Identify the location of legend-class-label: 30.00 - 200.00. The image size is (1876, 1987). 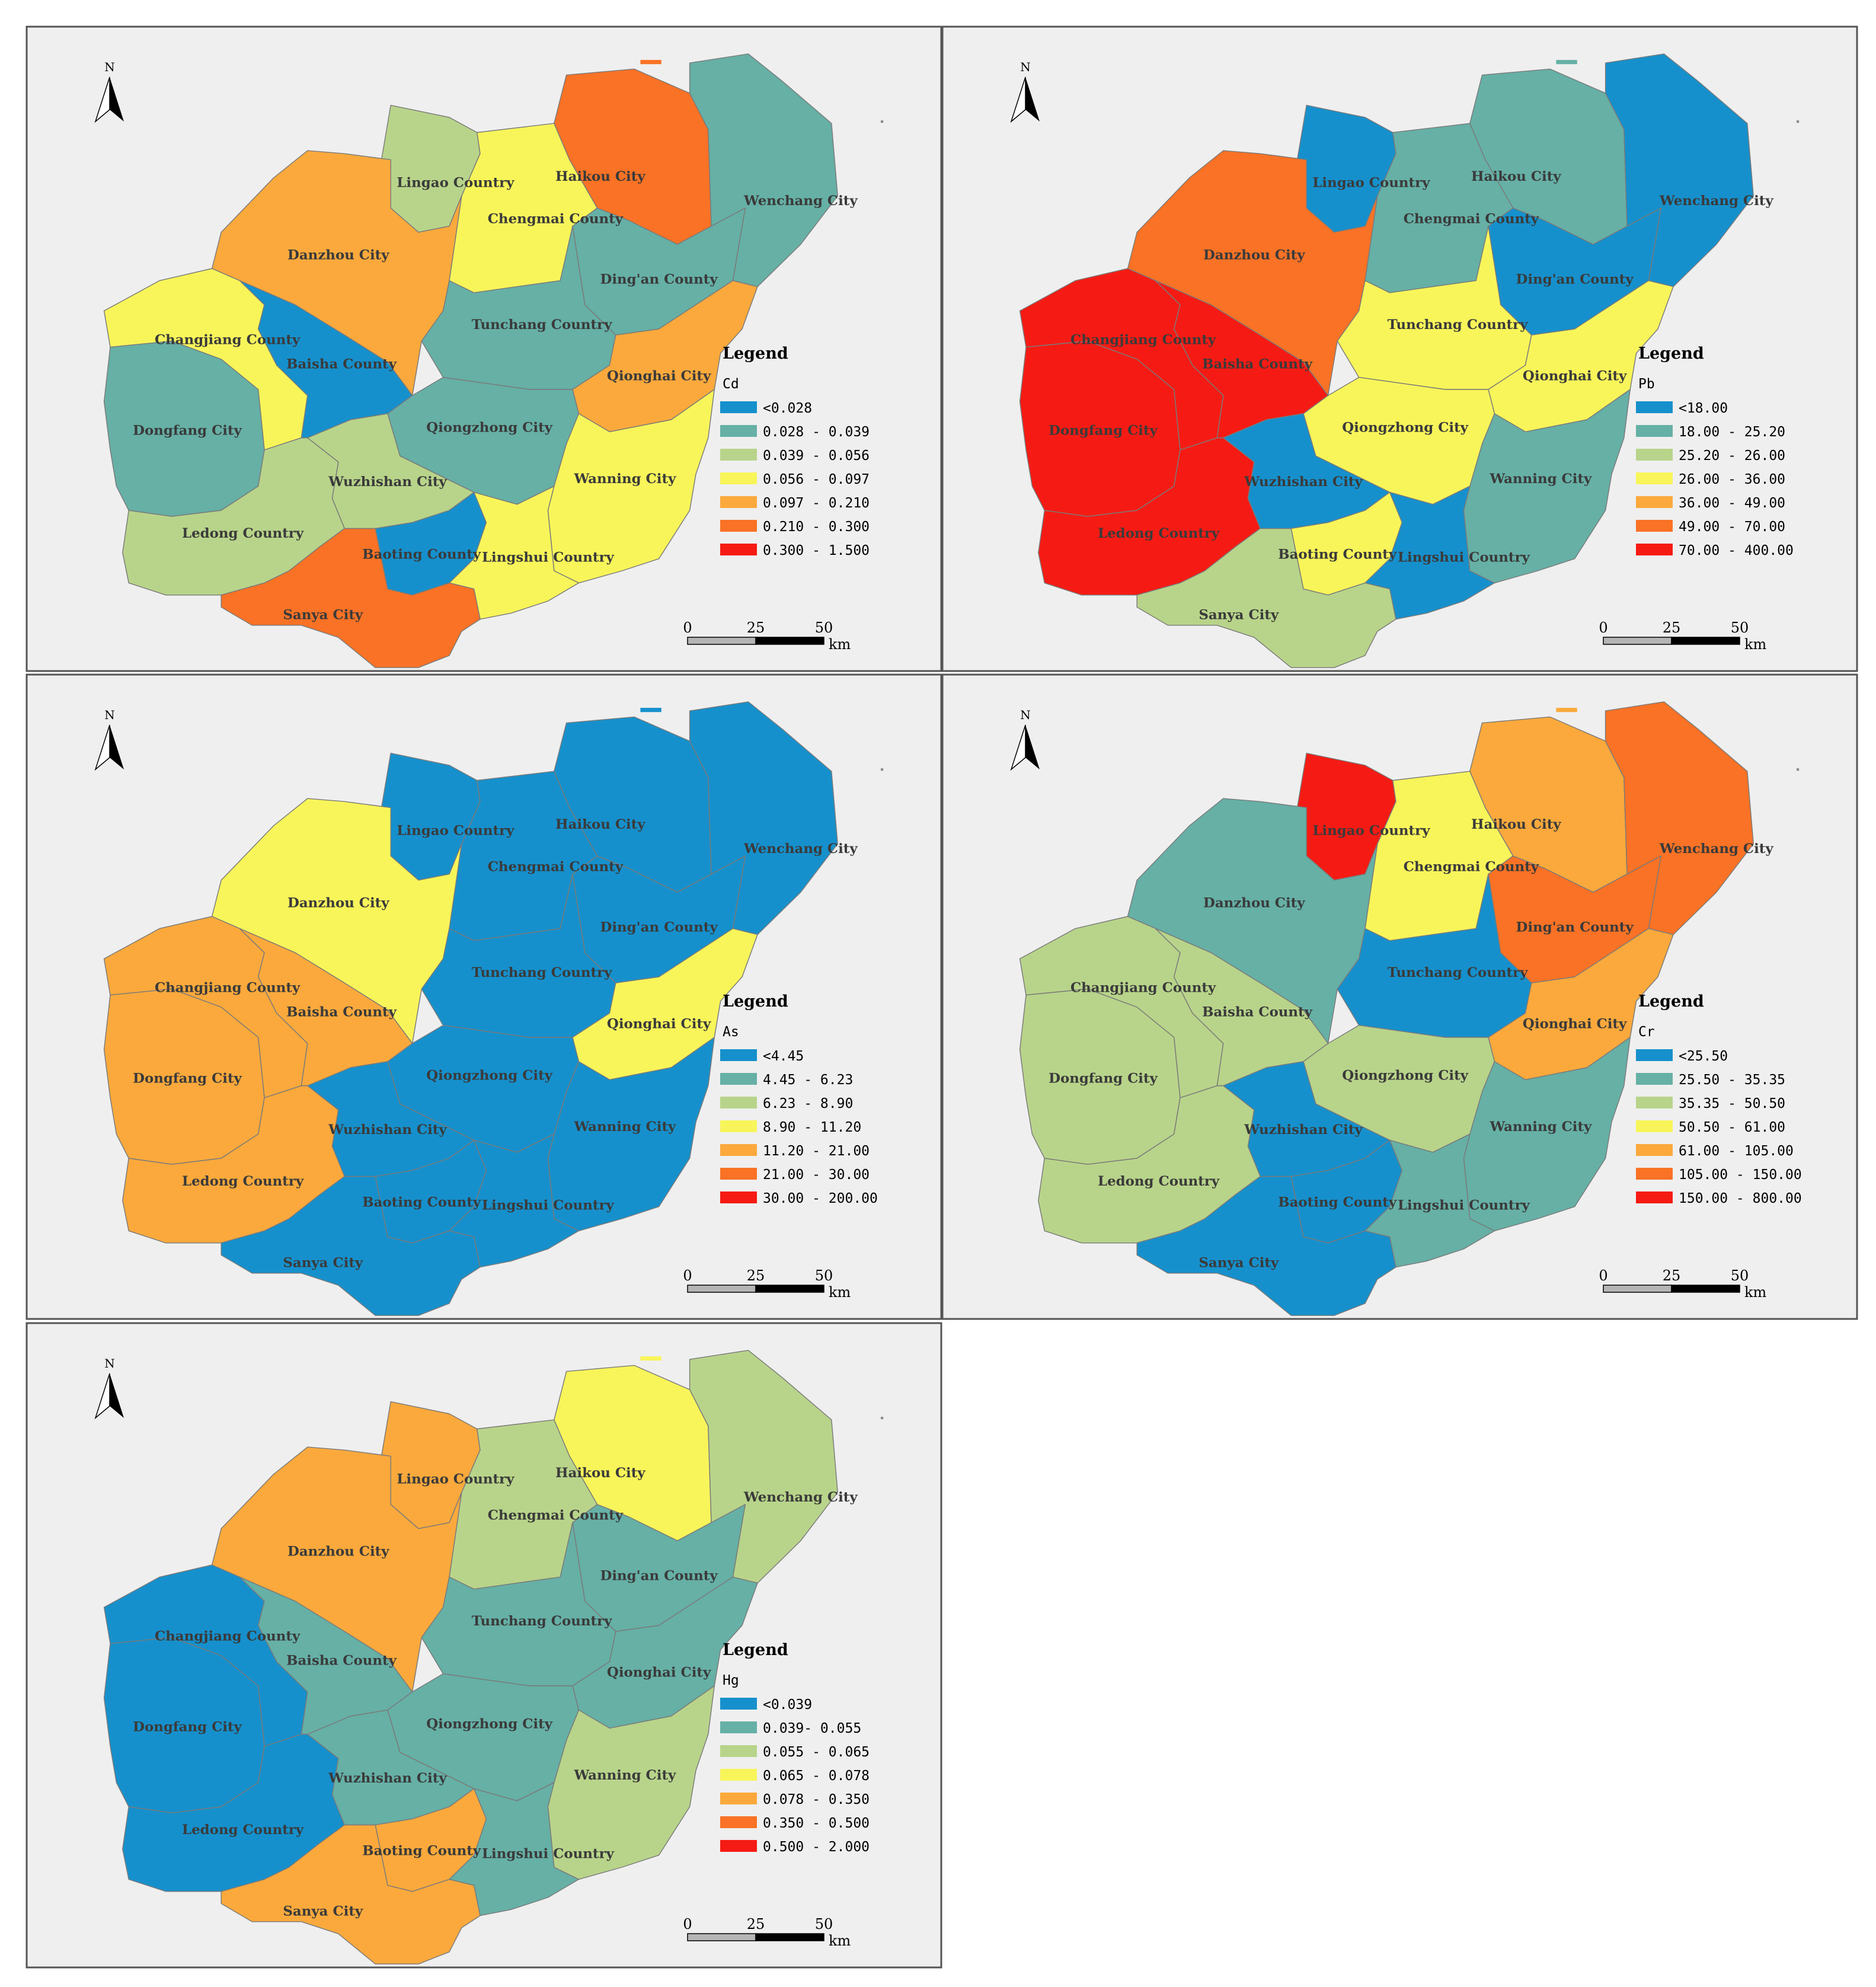
(820, 1198).